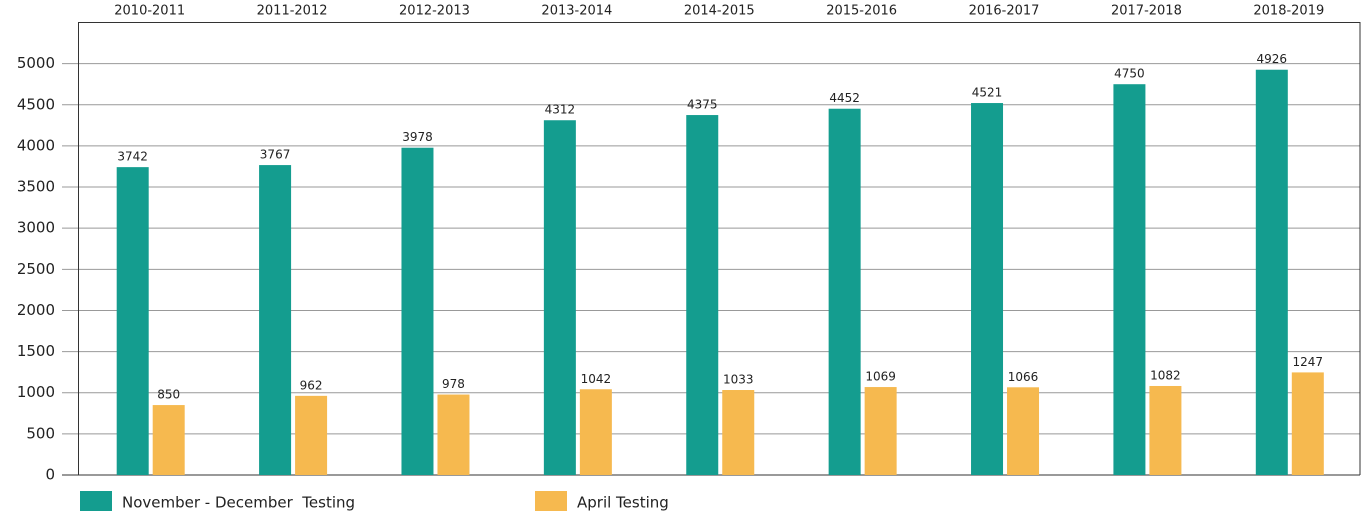 This screenshot has height=513, width=1364. What do you see at coordinates (149, 11) in the screenshot?
I see `x-tick-label: 2010-2011` at bounding box center [149, 11].